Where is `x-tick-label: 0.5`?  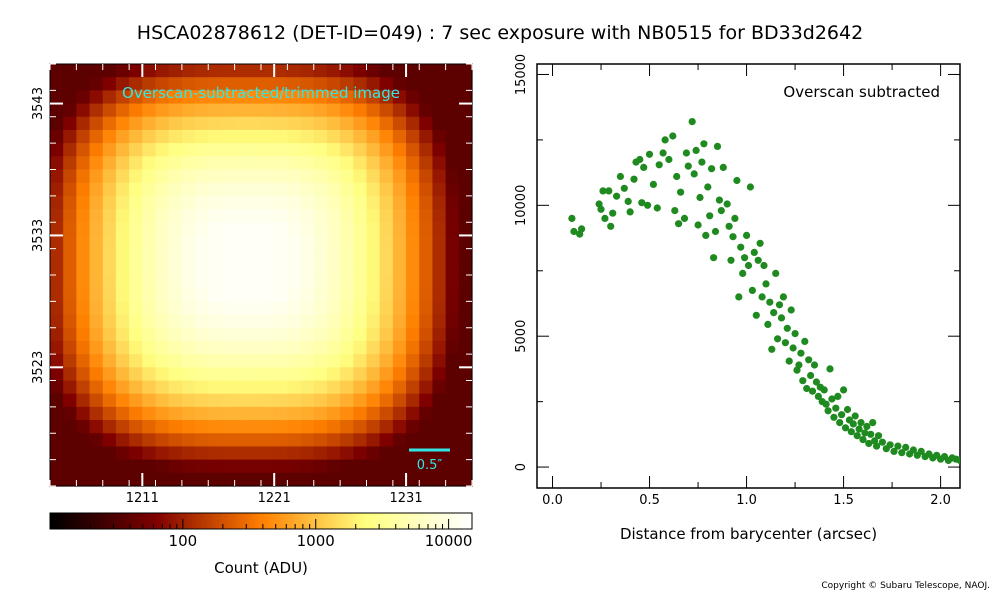
x-tick-label: 0.5 is located at coordinates (649, 500).